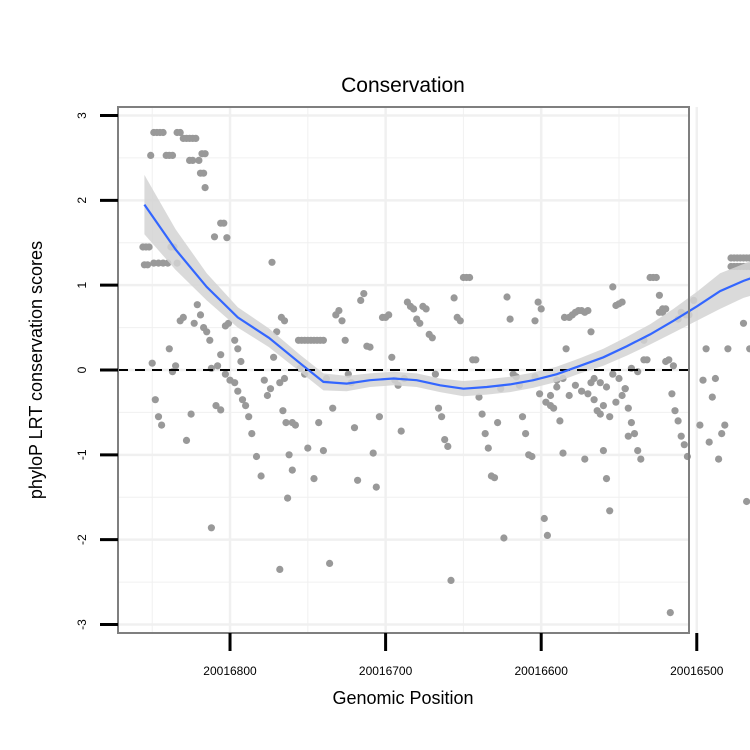 The width and height of the screenshot is (750, 750). What do you see at coordinates (96, 371) in the screenshot?
I see `y-axis-ticks: -3 -2 -1 0 1 2 3` at bounding box center [96, 371].